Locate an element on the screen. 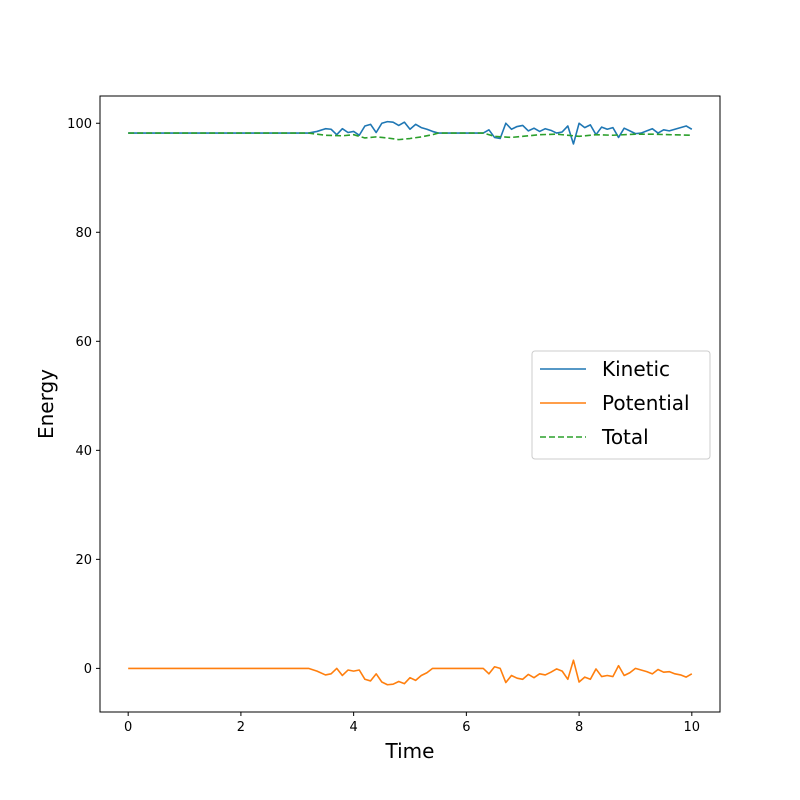 Image resolution: width=800 pixels, height=800 pixels. legend: Kinetic Potential Total is located at coordinates (621, 405).